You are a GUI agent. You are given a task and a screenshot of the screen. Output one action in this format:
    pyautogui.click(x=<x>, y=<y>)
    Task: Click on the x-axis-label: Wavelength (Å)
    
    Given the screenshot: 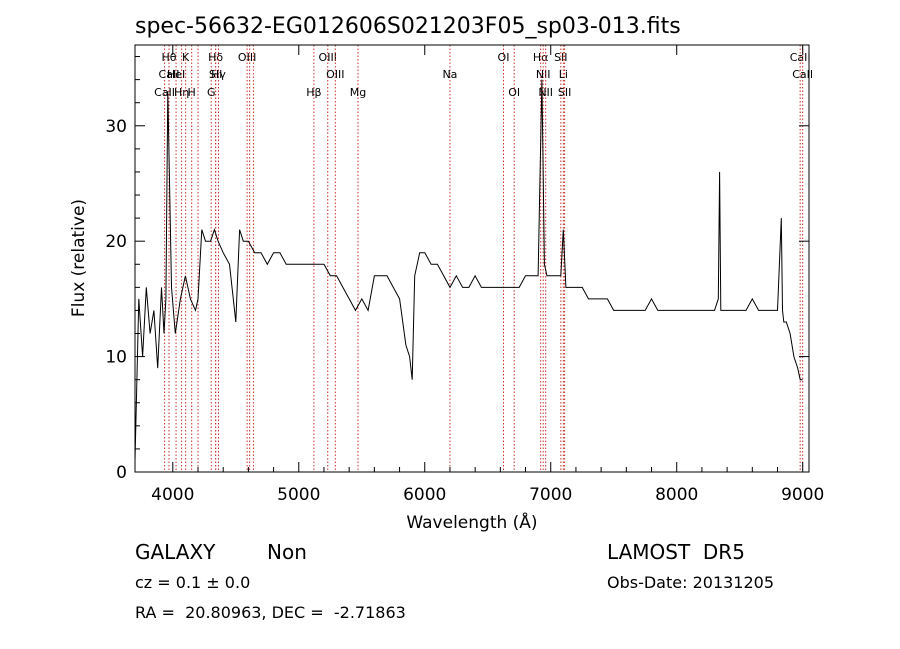 What is the action you would take?
    pyautogui.click(x=471, y=522)
    